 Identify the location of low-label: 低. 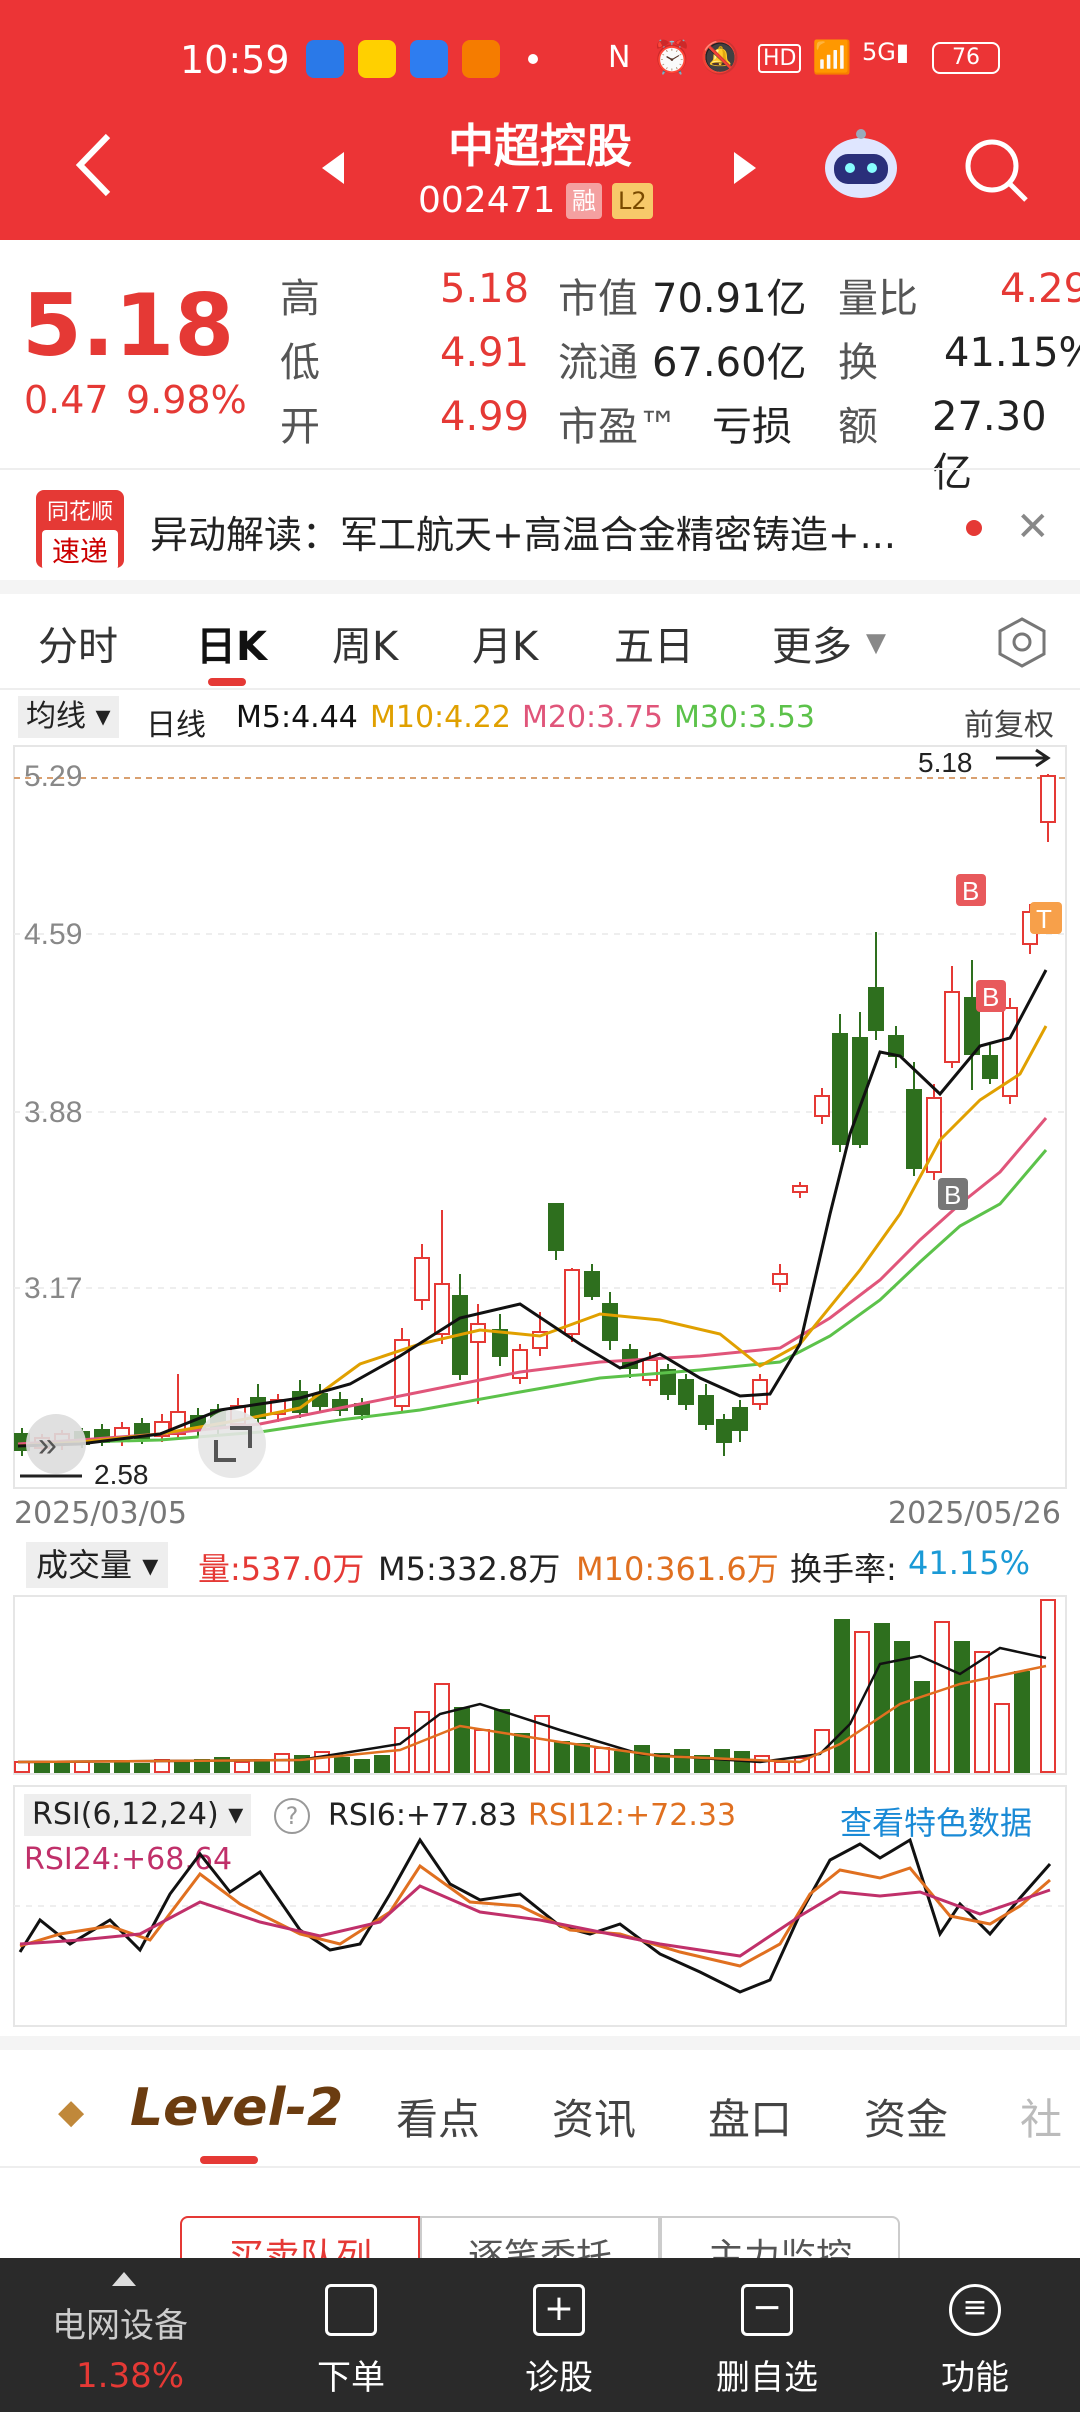
(300, 363).